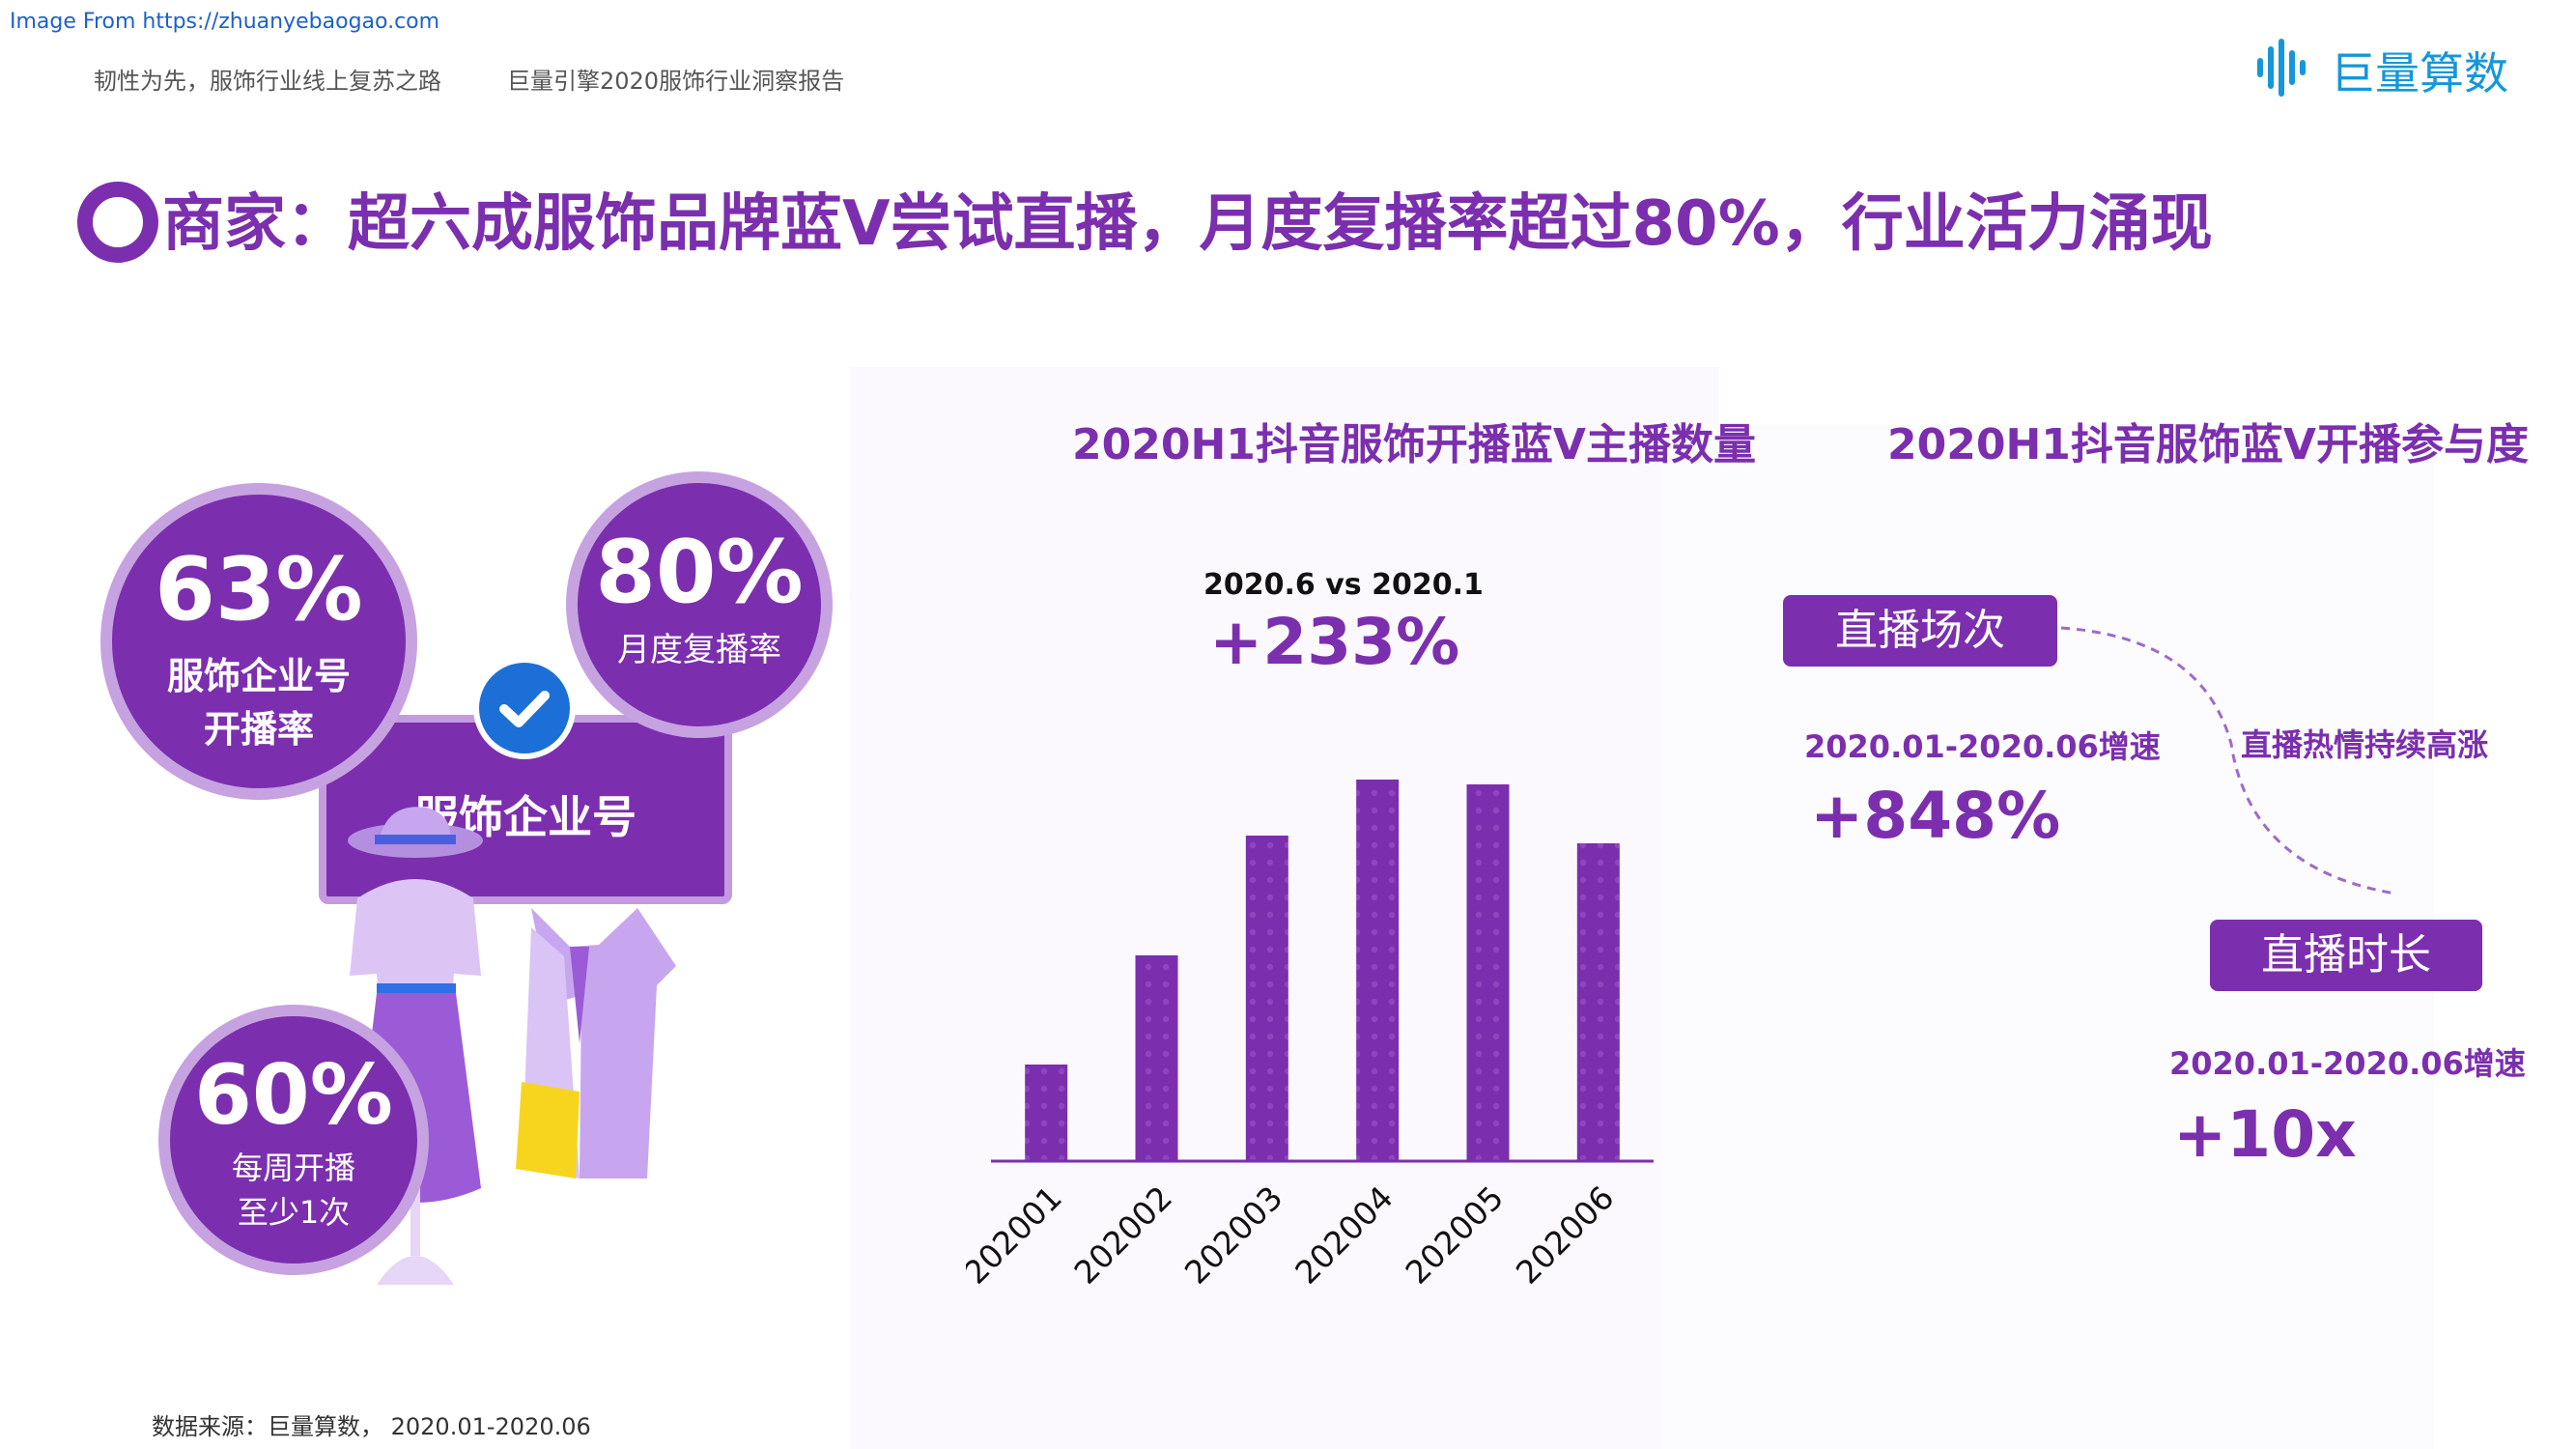 The image size is (2576, 1449). I want to click on stat-circle-rebroadcast-rate: 80% 月度复播率, so click(699, 604).